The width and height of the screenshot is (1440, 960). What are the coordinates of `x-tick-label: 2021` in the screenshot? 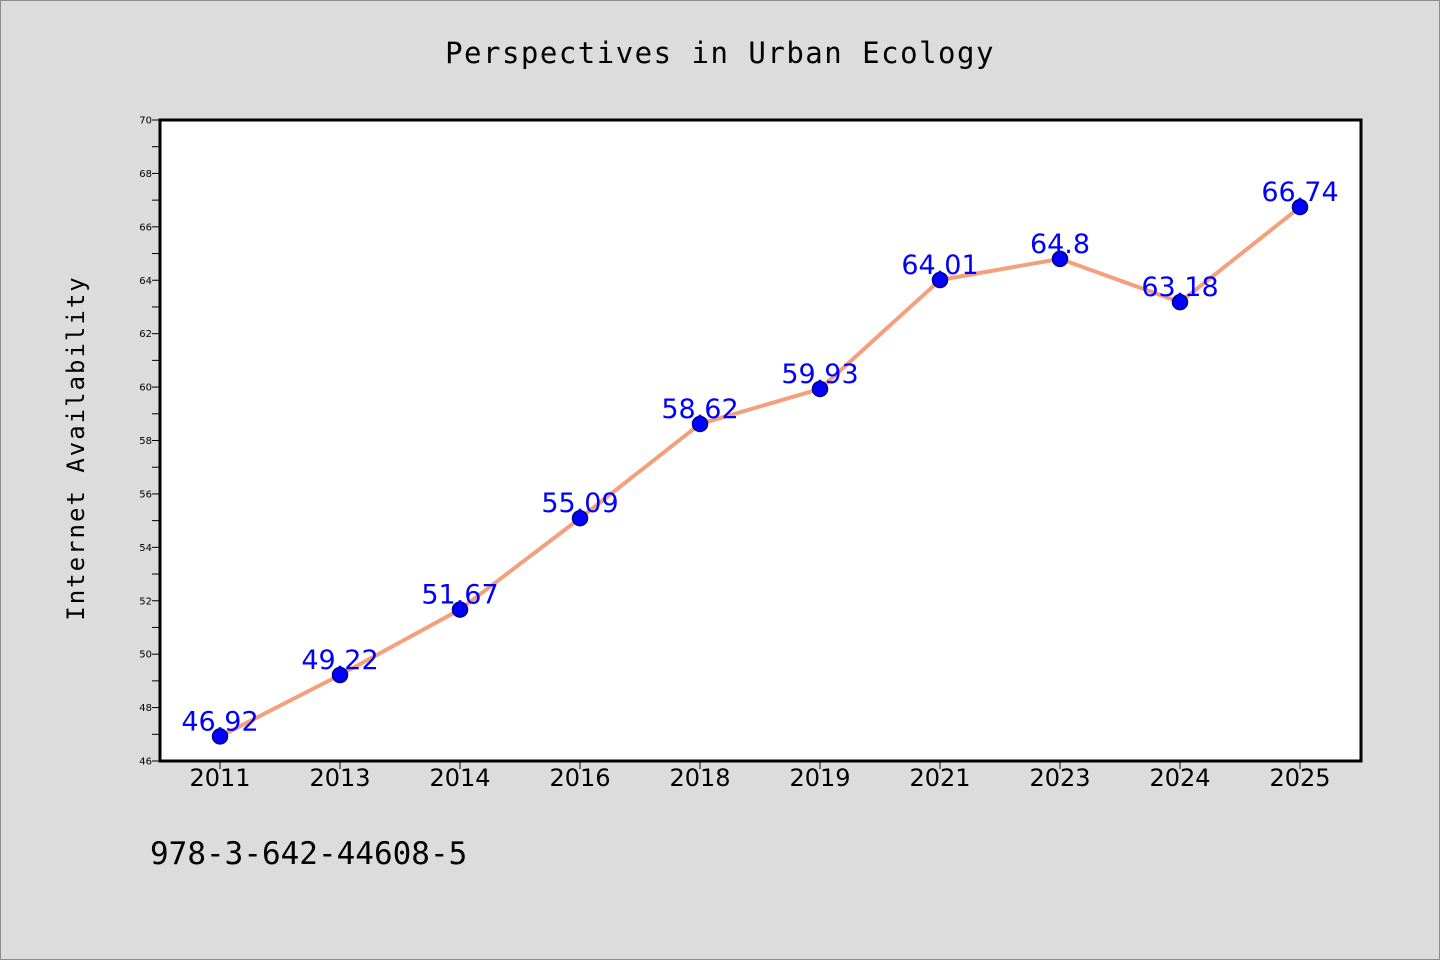 It's located at (939, 778).